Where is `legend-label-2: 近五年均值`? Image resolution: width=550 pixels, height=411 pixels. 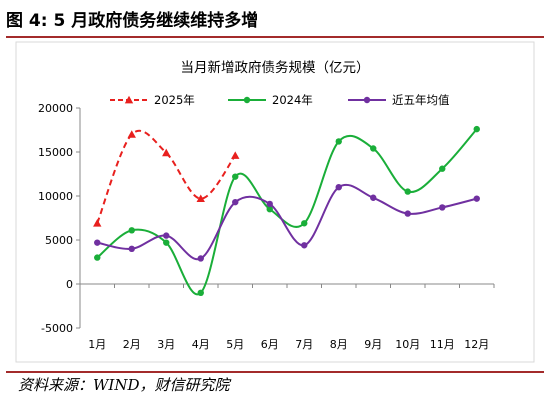
legend-label-2: 近五年均值 is located at coordinates (421, 100).